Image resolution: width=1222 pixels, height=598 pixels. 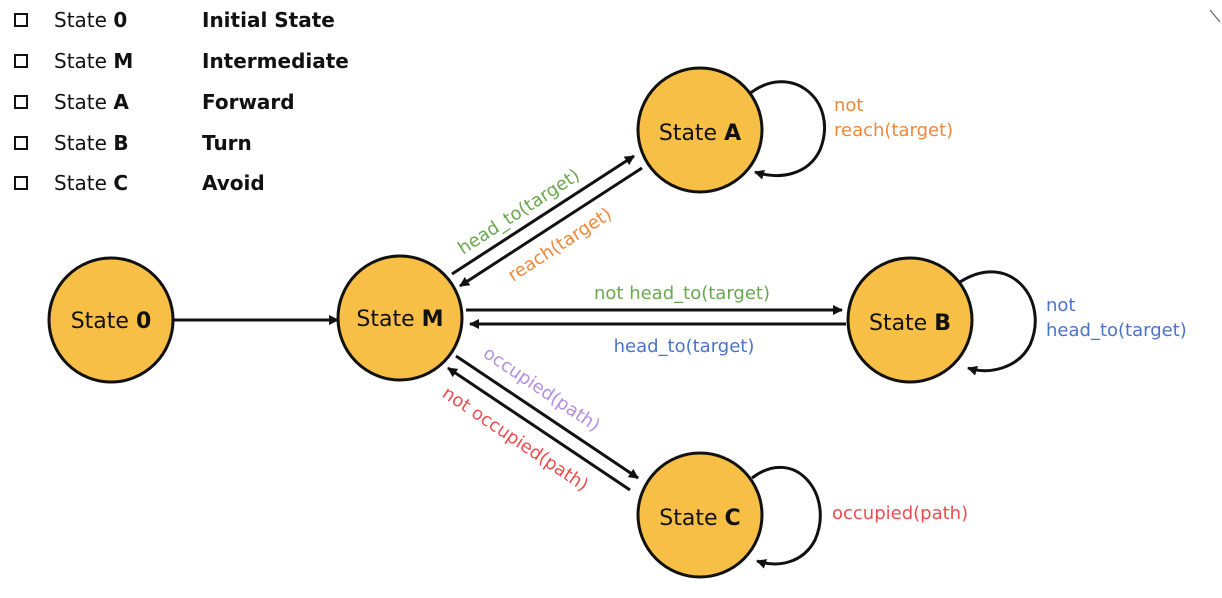 What do you see at coordinates (120, 183) in the screenshot?
I see `legend-state-id: C` at bounding box center [120, 183].